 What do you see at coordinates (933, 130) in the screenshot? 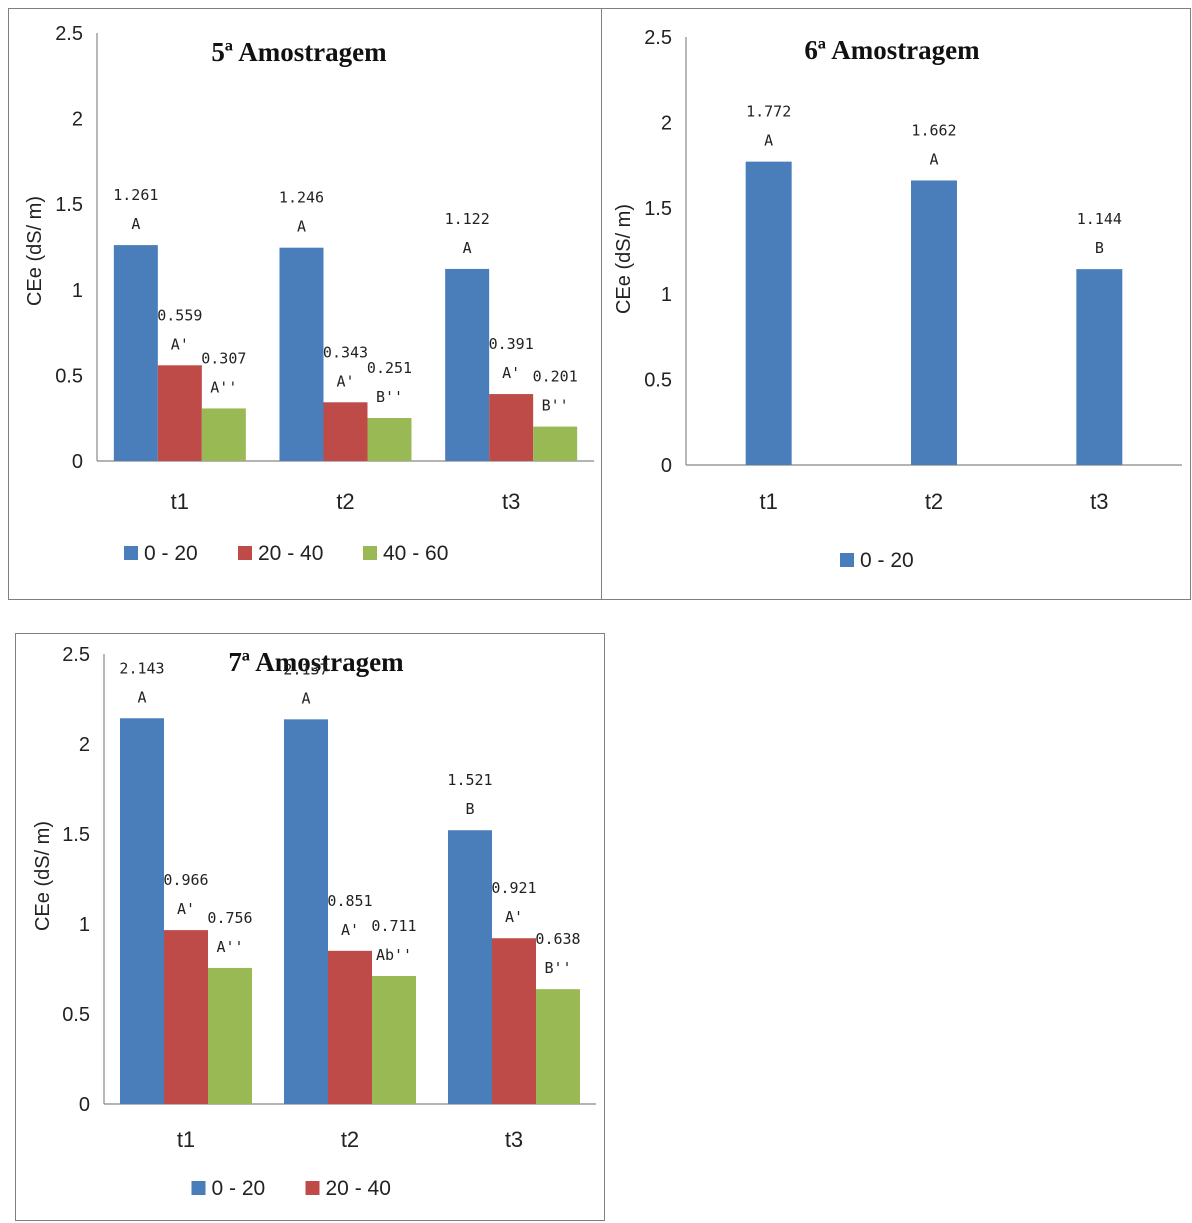
I see `data-label-value: 1.662` at bounding box center [933, 130].